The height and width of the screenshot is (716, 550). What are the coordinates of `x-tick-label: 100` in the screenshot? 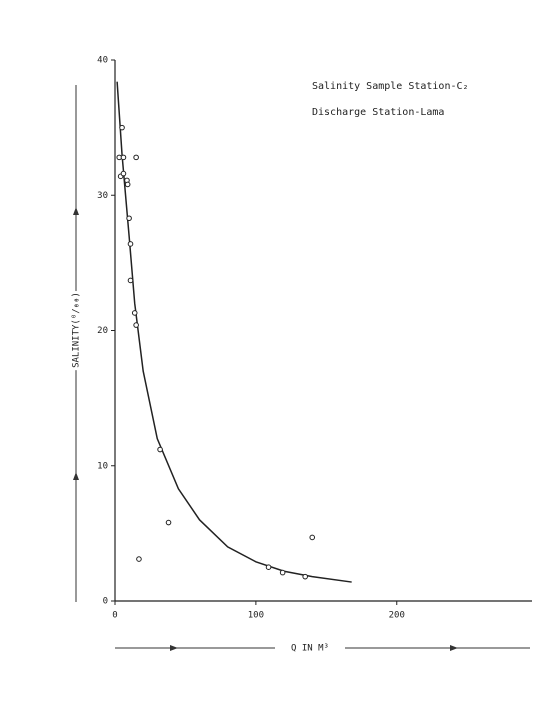 It's located at (256, 616).